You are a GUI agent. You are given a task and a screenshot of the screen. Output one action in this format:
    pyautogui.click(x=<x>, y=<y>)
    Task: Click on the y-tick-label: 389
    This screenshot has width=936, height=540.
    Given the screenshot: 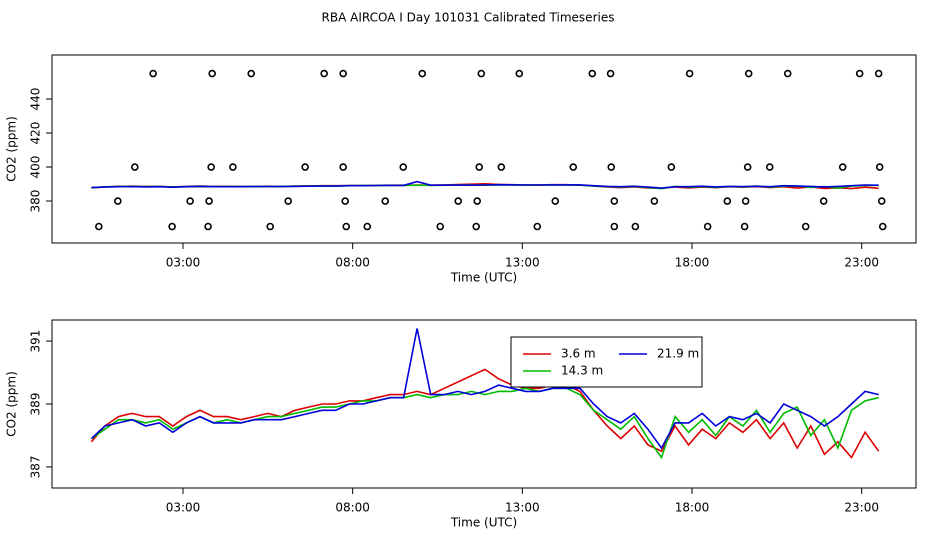 What is the action you would take?
    pyautogui.click(x=36, y=404)
    